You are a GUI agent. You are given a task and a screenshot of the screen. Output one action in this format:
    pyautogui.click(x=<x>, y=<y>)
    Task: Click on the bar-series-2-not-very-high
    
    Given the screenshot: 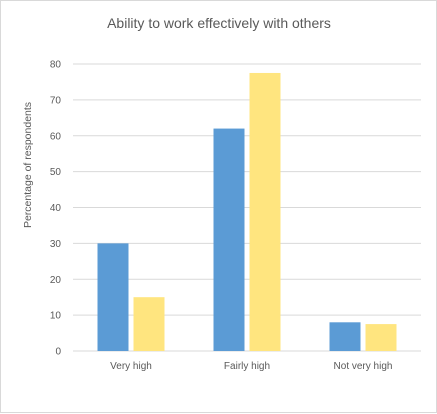 What is the action you would take?
    pyautogui.click(x=381, y=337)
    